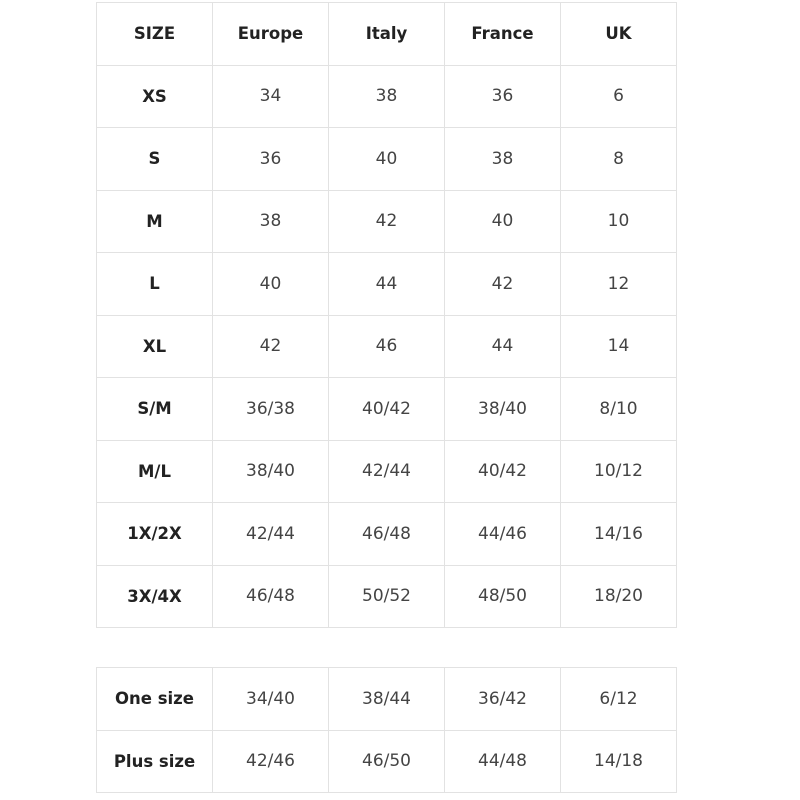  I want to click on row-header: 1X/2X, so click(154, 534).